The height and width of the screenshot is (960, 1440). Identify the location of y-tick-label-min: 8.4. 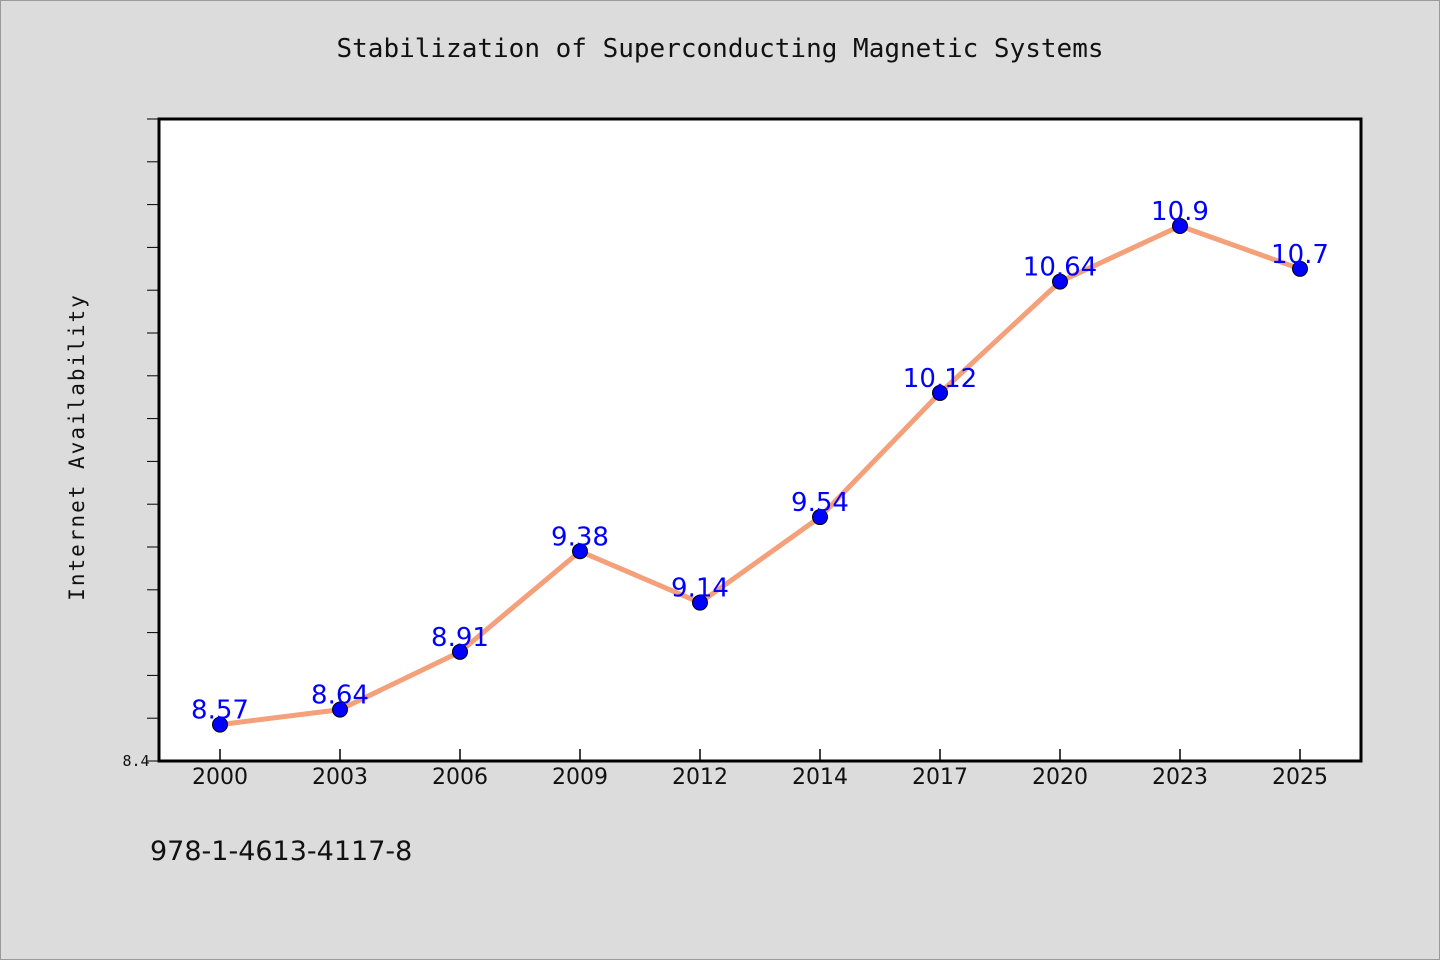
(135, 761).